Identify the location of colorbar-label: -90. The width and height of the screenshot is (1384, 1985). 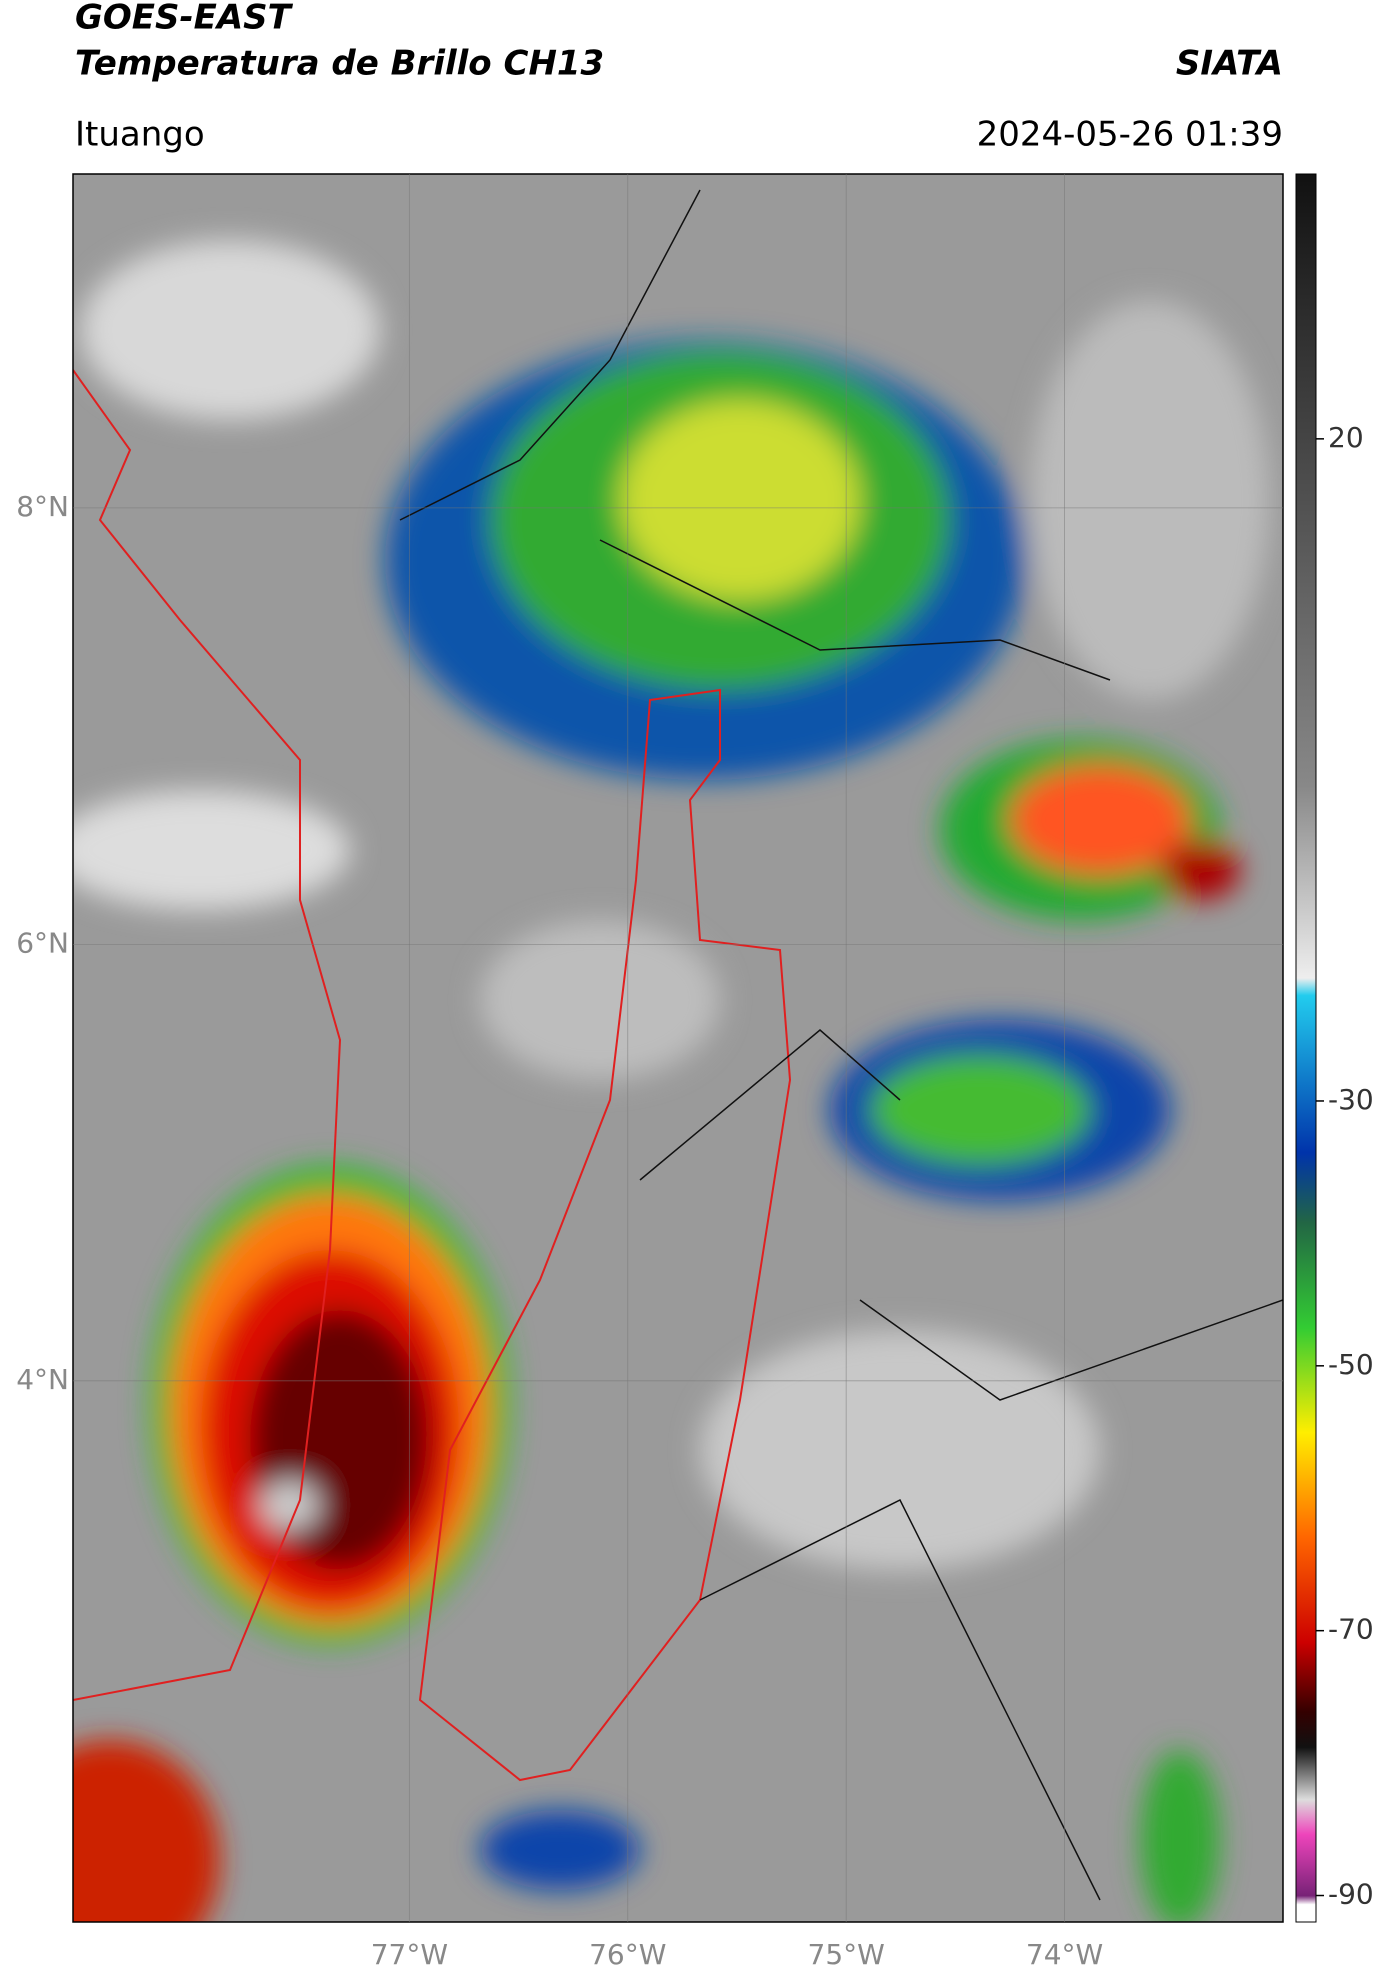
(1351, 1894).